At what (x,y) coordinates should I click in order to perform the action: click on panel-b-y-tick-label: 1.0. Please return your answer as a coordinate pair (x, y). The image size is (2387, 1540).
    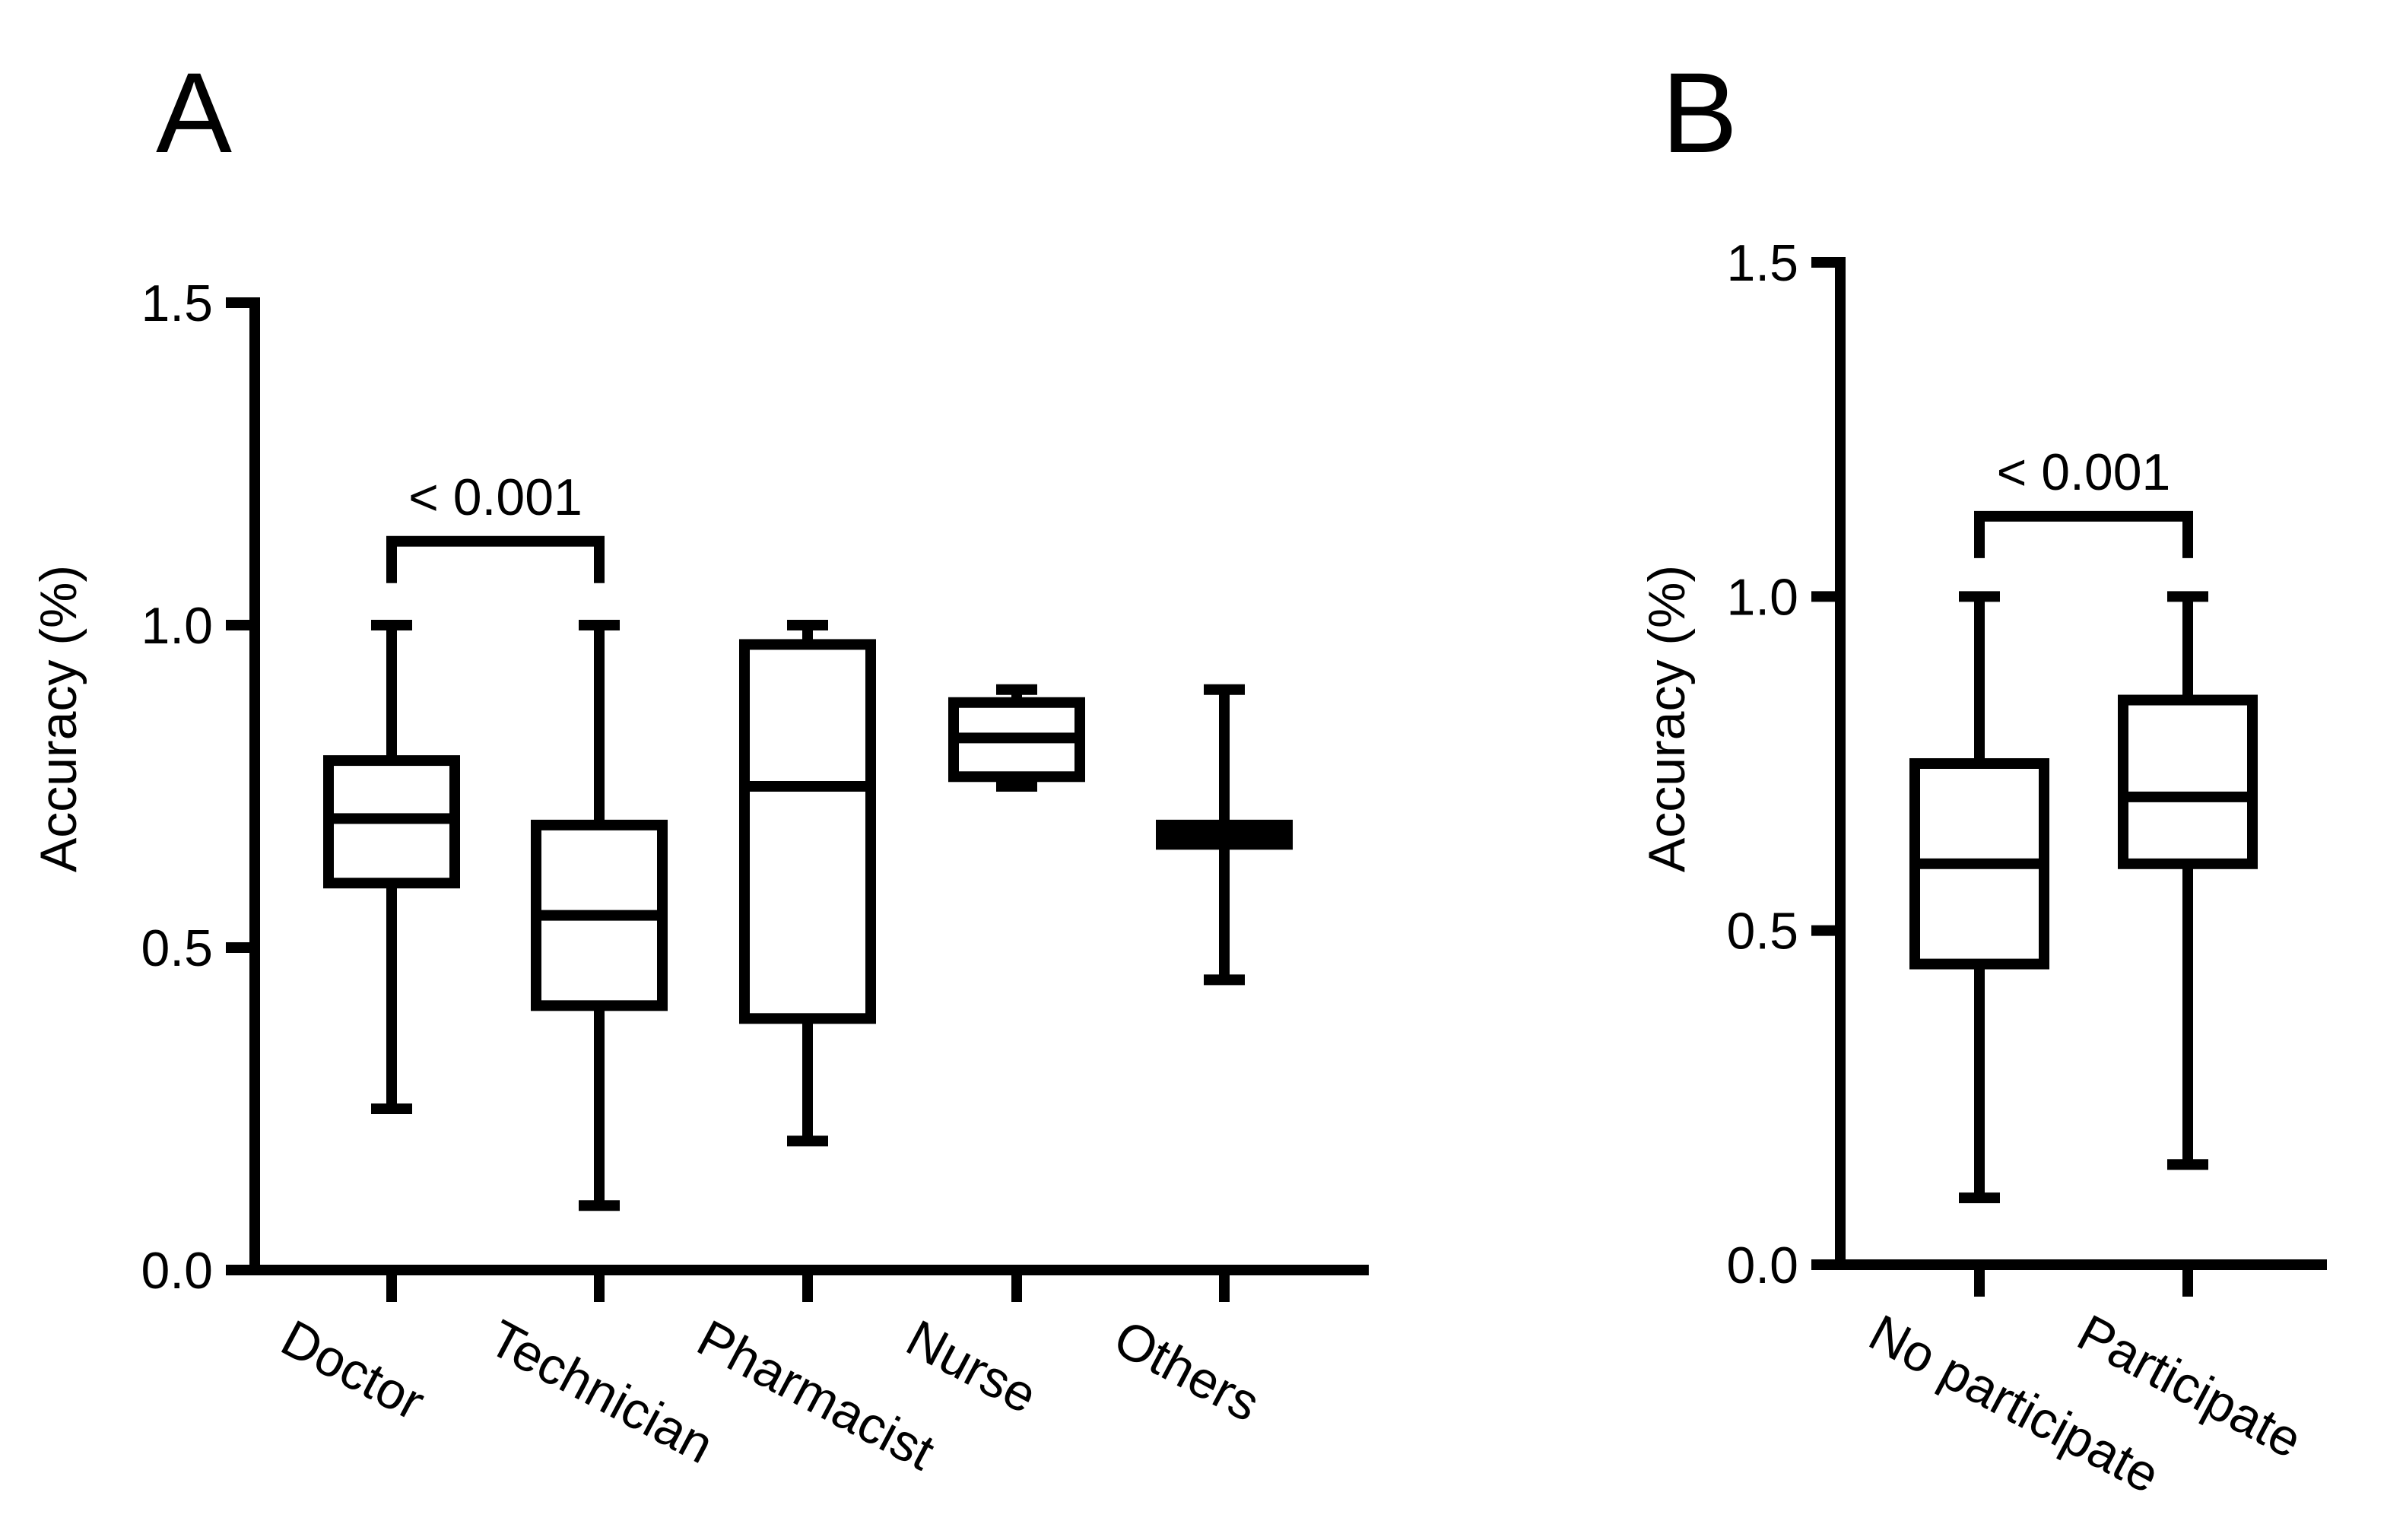
    Looking at the image, I should click on (1762, 597).